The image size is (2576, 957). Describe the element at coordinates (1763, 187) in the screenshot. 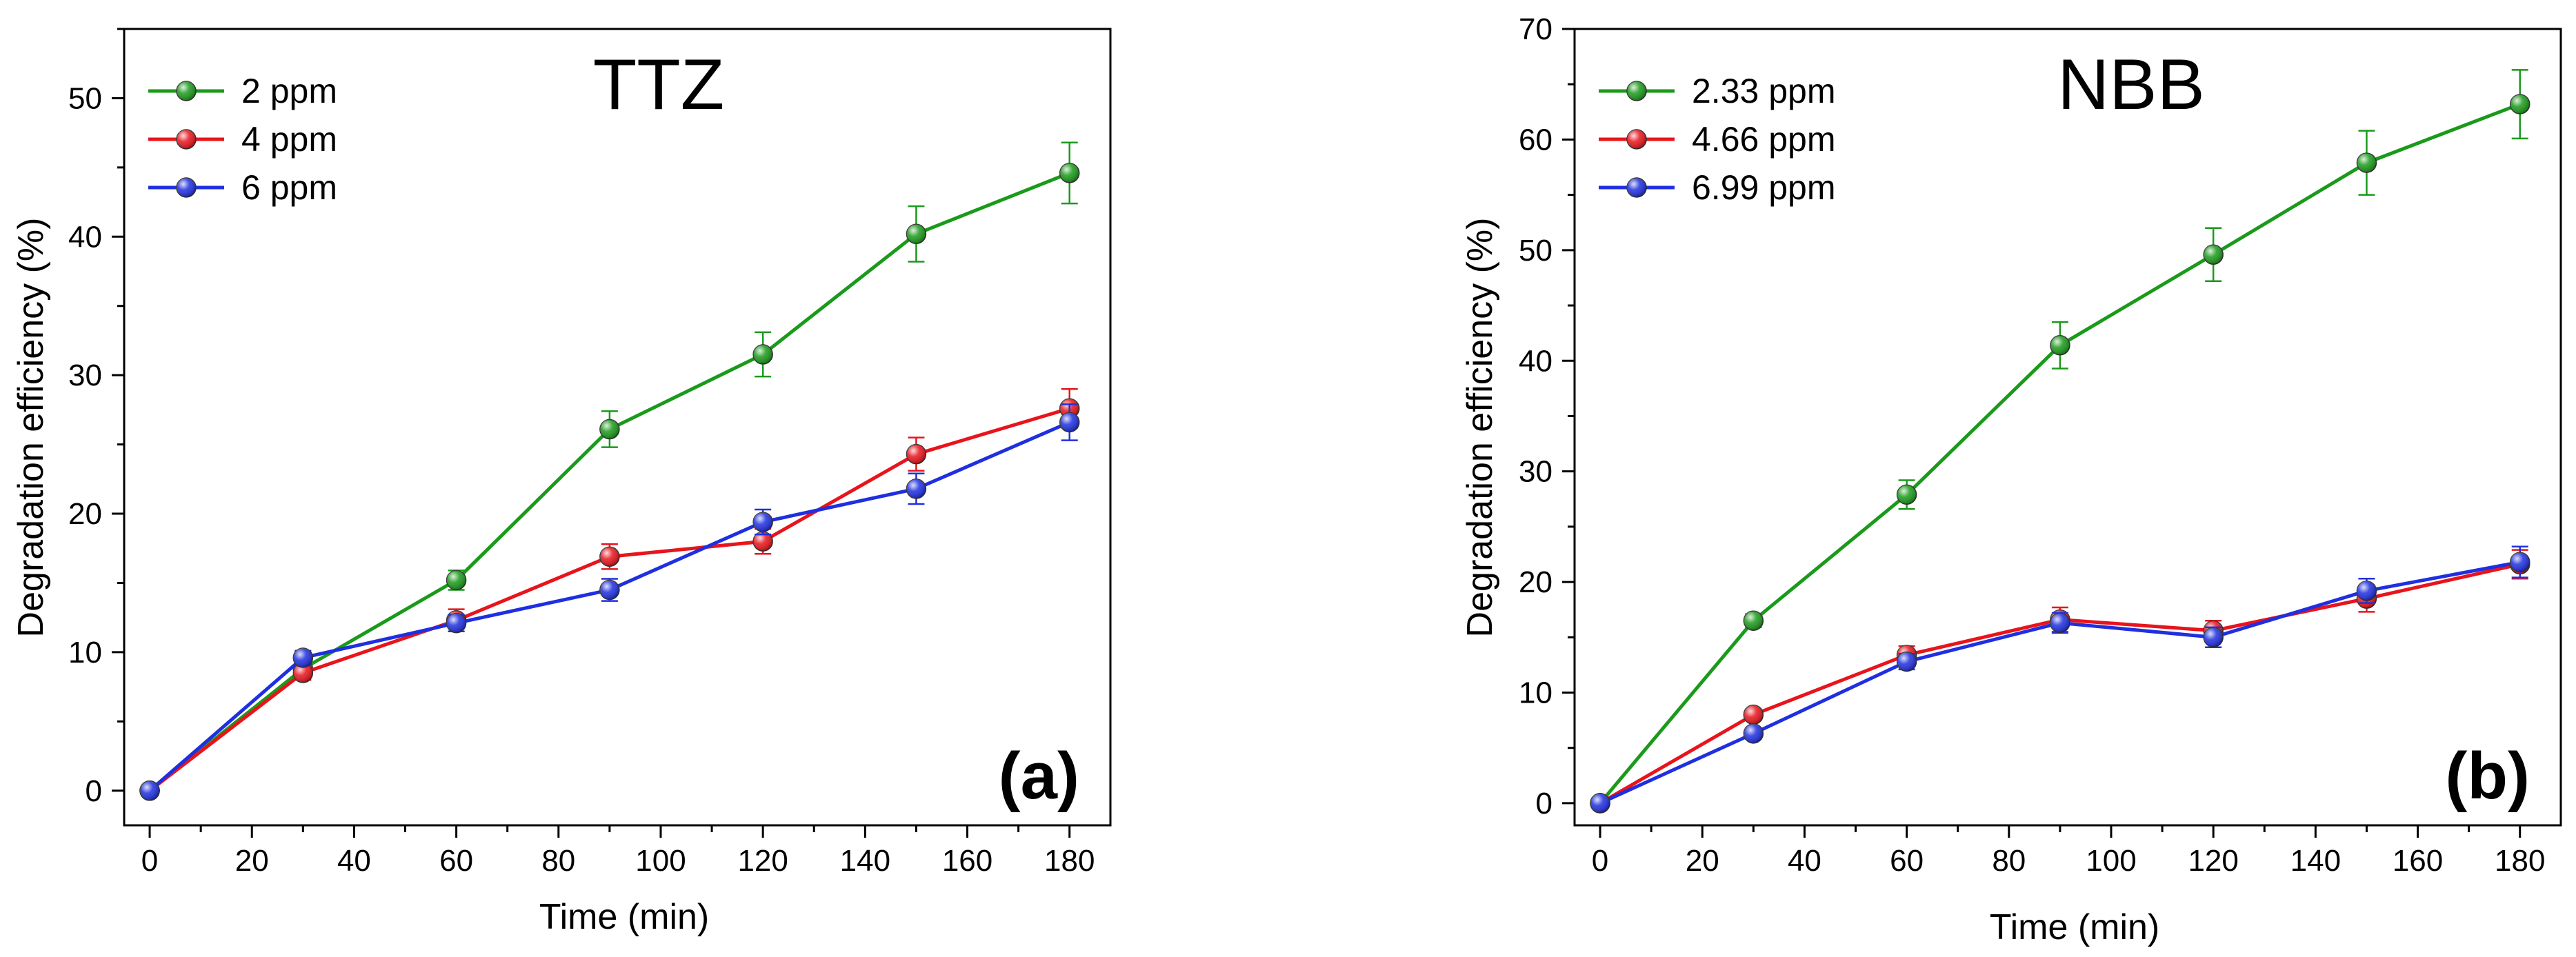

I see `legend-label: 6.99 ppm` at that location.